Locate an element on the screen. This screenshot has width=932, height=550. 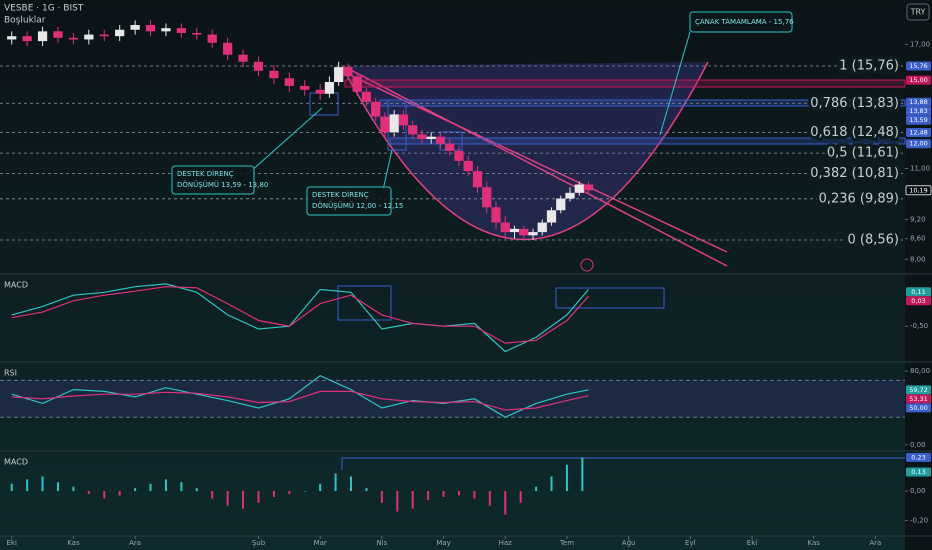
x-tick-label: Tem is located at coordinates (566, 543).